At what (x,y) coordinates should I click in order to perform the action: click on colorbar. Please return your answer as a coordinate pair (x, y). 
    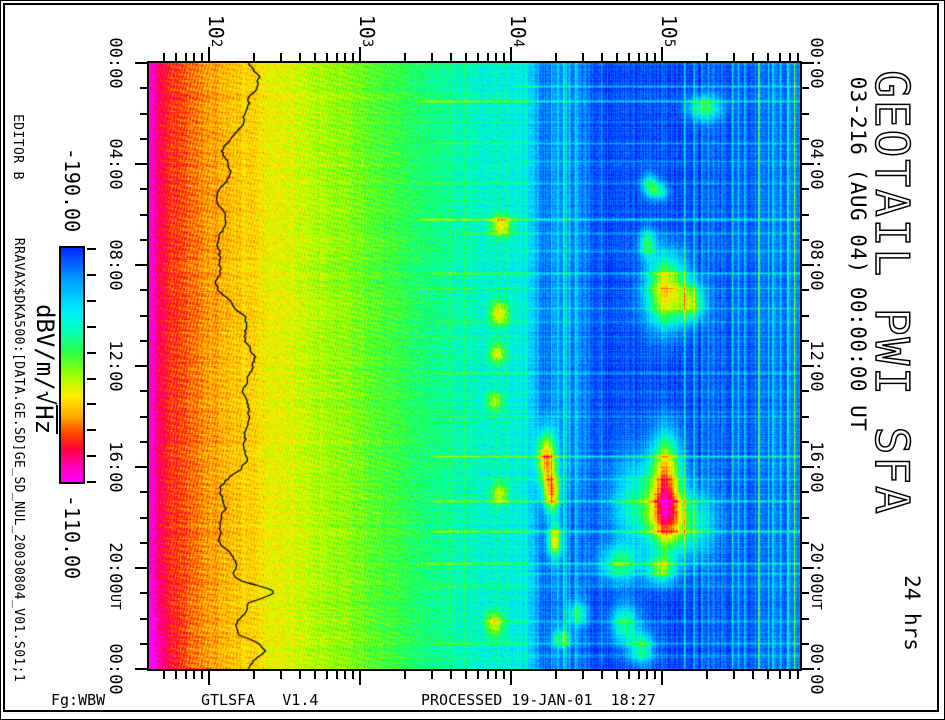
    Looking at the image, I should click on (72, 365).